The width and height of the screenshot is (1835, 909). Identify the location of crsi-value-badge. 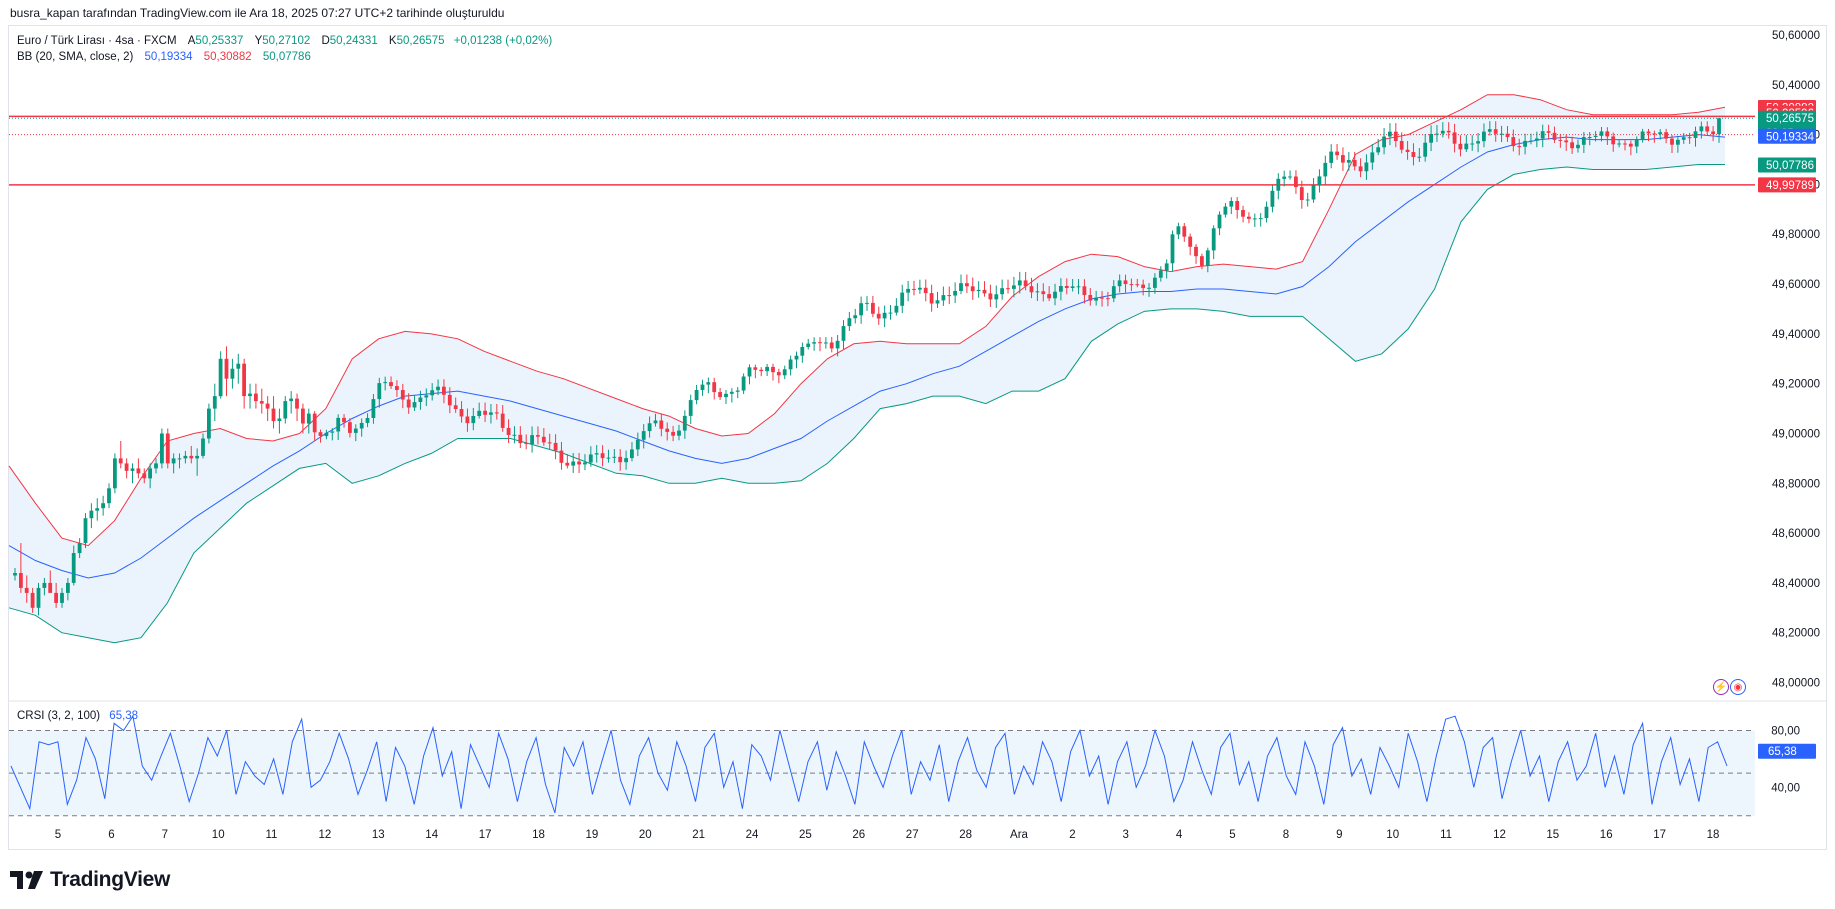
(1787, 751).